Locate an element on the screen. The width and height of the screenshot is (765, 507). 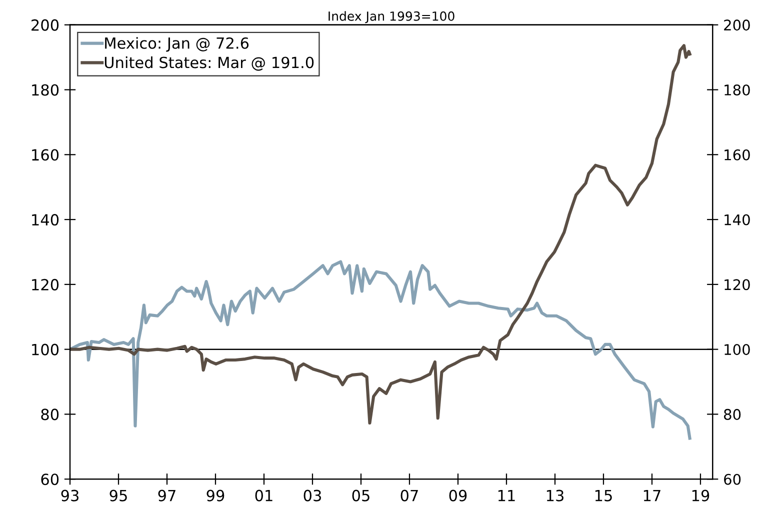
legend-label: United States: Mar @ 191.0 is located at coordinates (209, 63).